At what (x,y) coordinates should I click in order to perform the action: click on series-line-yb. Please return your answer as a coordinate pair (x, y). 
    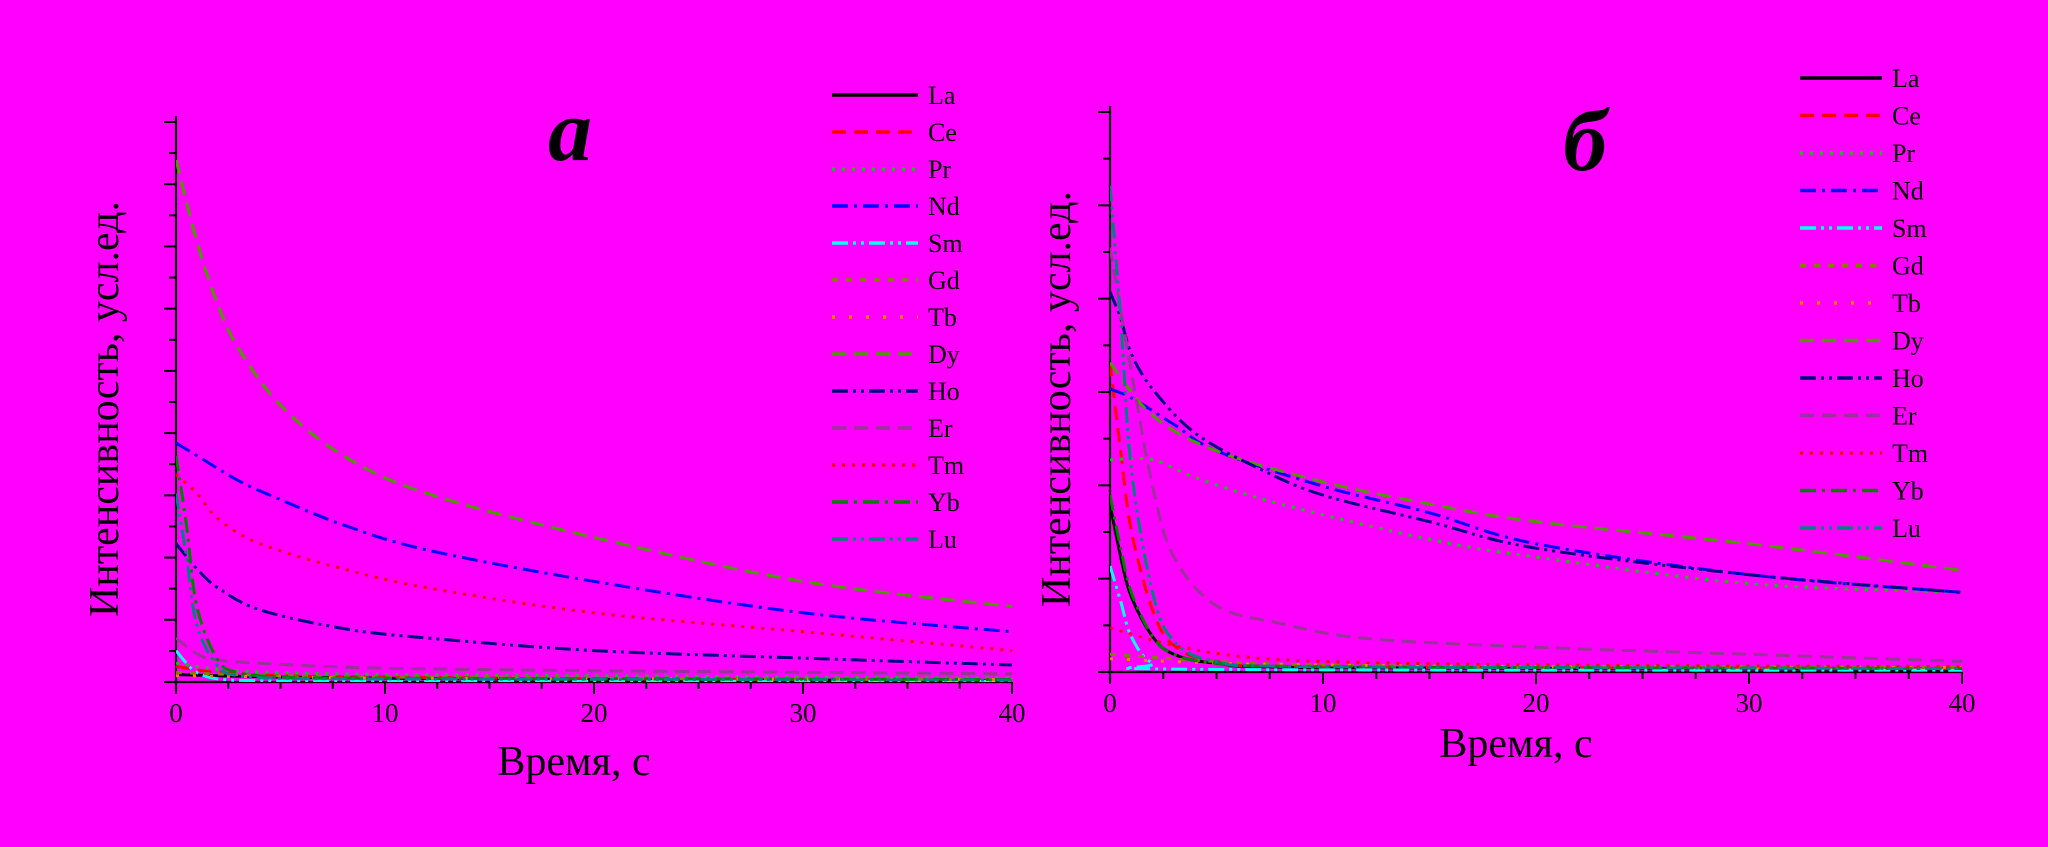
    Looking at the image, I should click on (594, 568).